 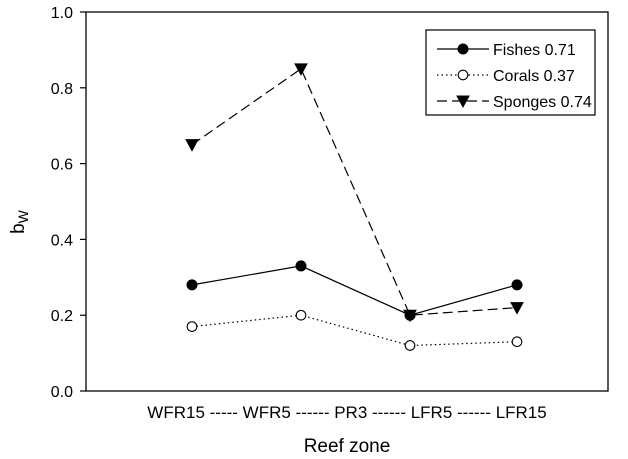 What do you see at coordinates (68, 203) in the screenshot?
I see `y-axis: 0.0 0.2 0.4 0.6 0.8 1.0` at bounding box center [68, 203].